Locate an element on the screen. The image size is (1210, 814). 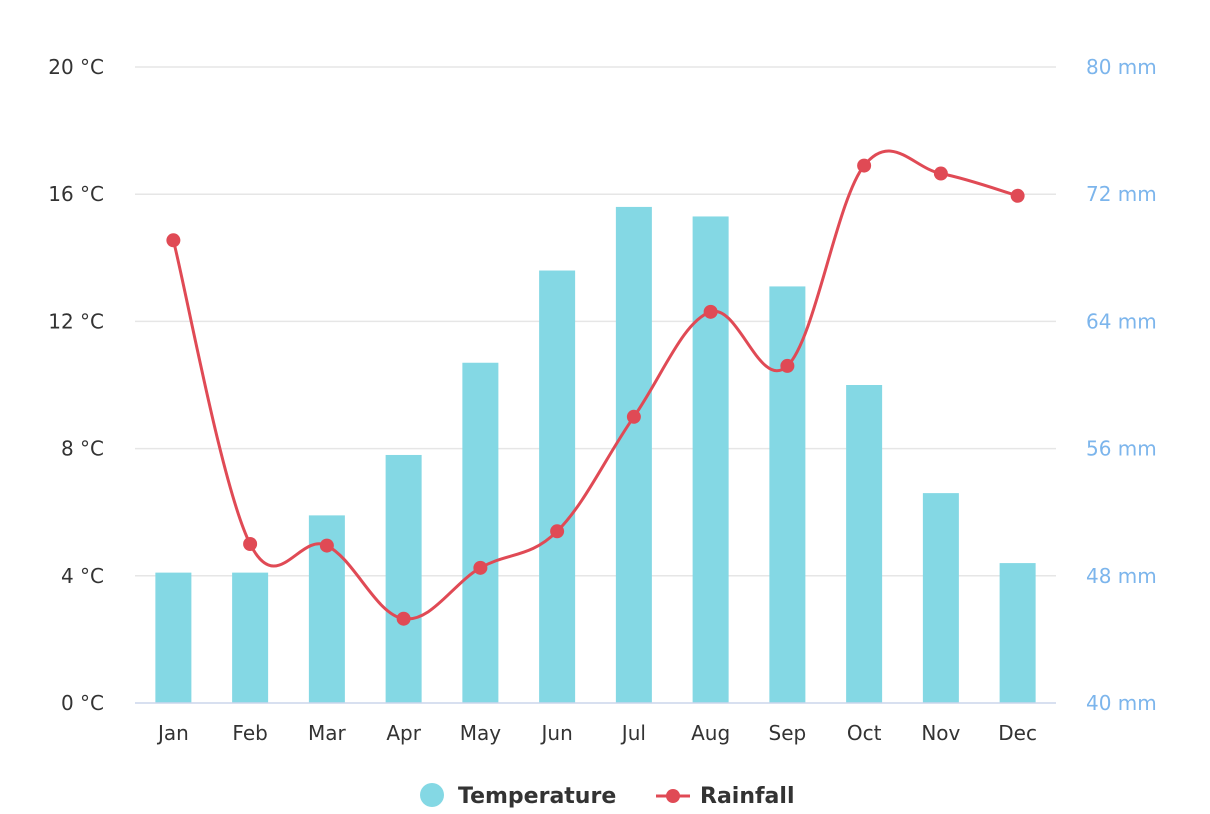
x-axis: Jan Feb Mar Apr May Jun Jul Aug Sep Oct Nov Dec is located at coordinates (595, 723).